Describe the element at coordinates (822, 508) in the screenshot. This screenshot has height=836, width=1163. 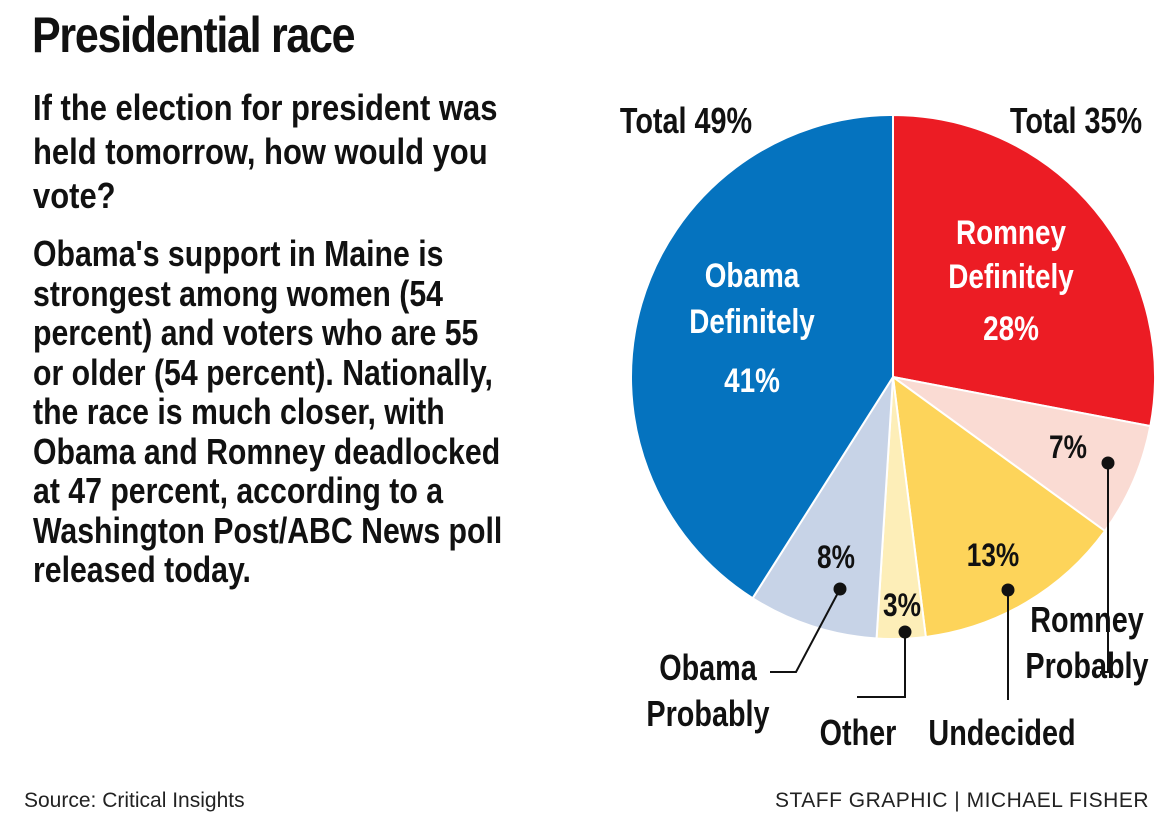
I see `pie-slice-obama-probably` at that location.